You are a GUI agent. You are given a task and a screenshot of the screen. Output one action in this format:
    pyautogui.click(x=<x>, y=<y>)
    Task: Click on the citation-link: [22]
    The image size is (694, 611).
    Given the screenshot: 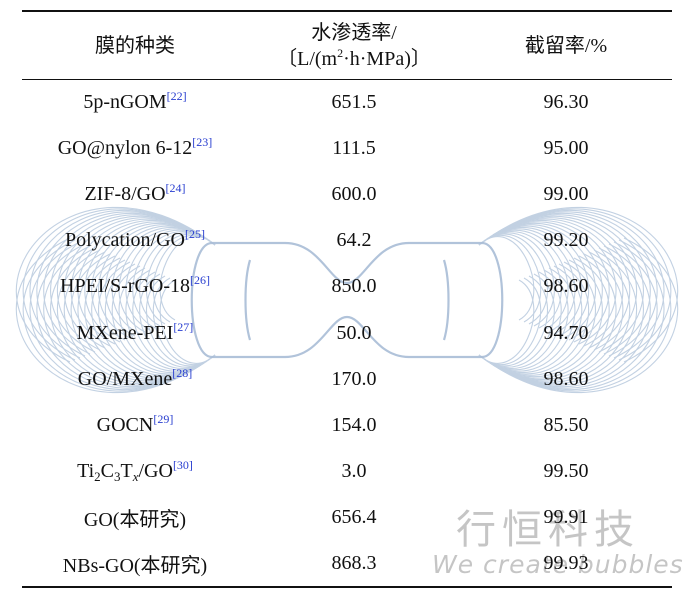 What is the action you would take?
    pyautogui.click(x=176, y=95)
    